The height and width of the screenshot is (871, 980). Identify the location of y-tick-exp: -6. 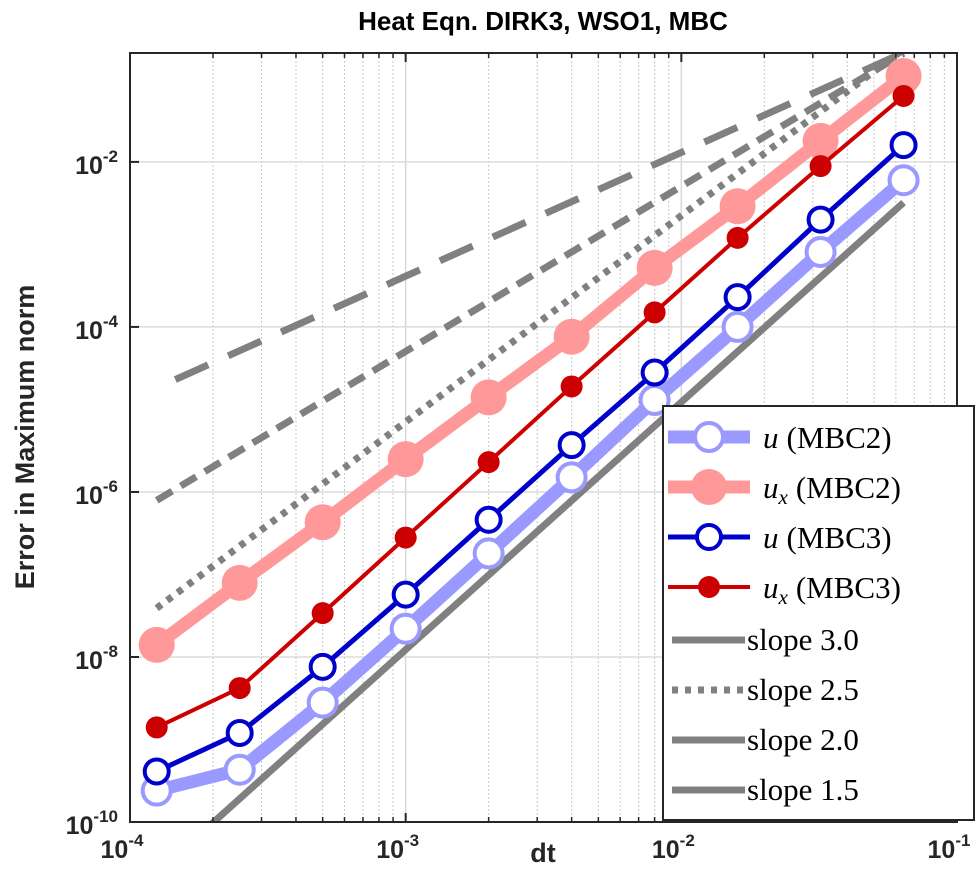
(110, 486).